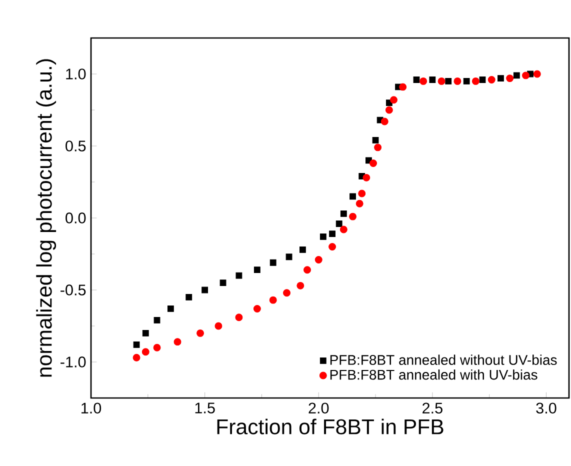  Describe the element at coordinates (330, 426) in the screenshot. I see `x-axis-title: Fraction of F8BT in PFB` at that location.